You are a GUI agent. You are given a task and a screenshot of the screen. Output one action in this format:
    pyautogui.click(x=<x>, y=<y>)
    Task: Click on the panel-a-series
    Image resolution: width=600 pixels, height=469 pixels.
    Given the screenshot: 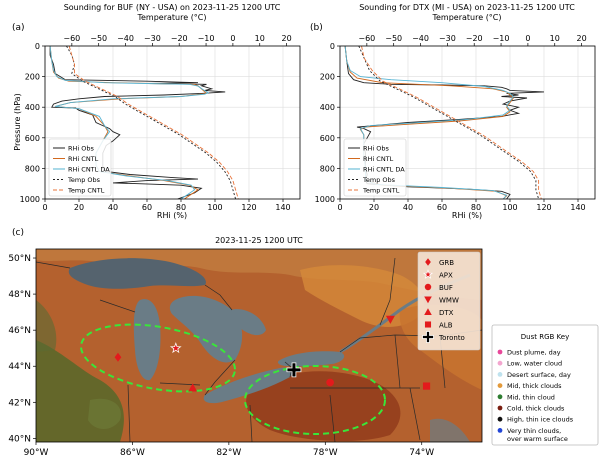 What is the action you would take?
    pyautogui.click(x=144, y=122)
    